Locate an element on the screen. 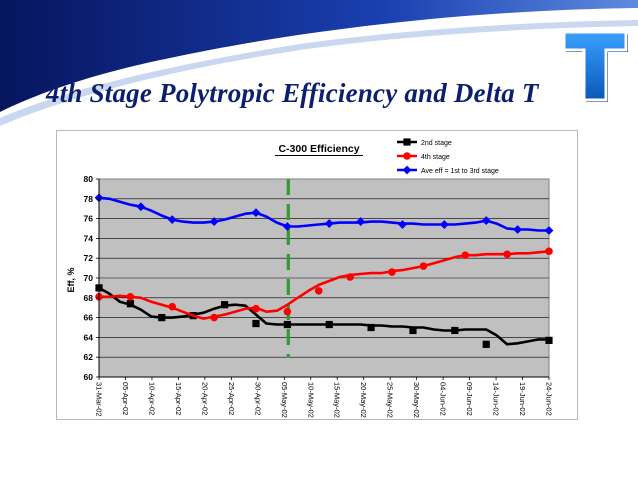 The height and width of the screenshot is (478, 638). x-tick-label: 05-Apr-02 is located at coordinates (125, 398).